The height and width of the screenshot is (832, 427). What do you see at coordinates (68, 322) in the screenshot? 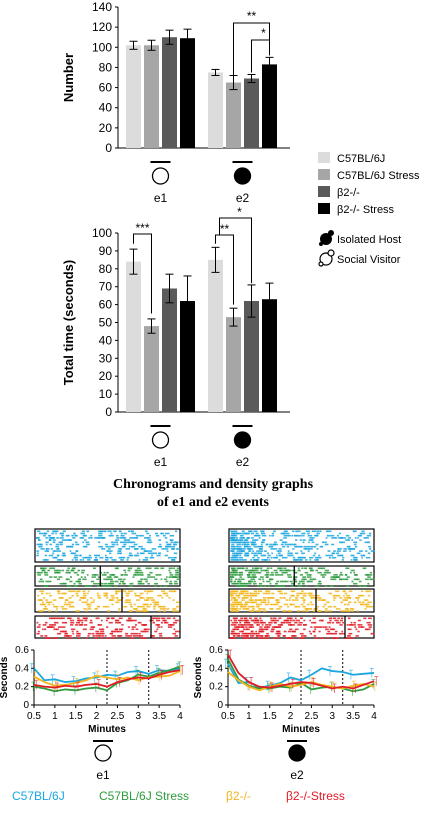
I see `y-axis-label: Total time (seconds)` at bounding box center [68, 322].